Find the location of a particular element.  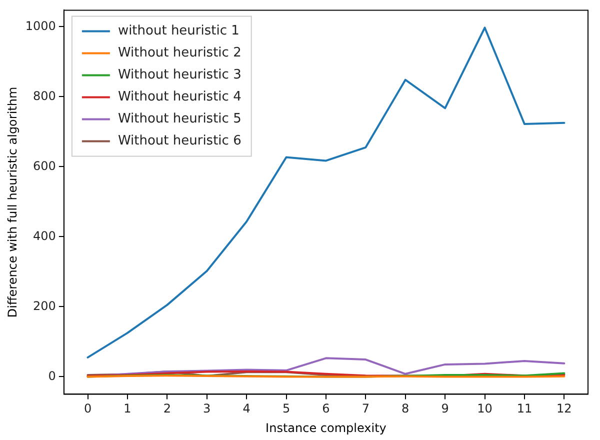

legend-label: Without heuristic 5 is located at coordinates (180, 119).